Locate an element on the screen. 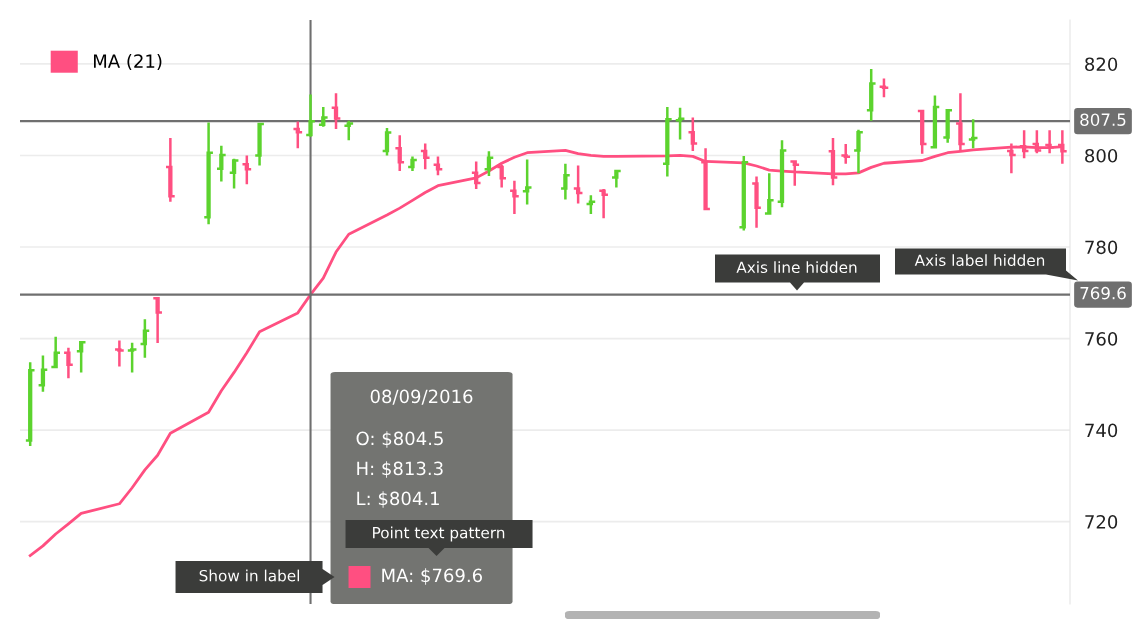  ref-line-label: 769.6 is located at coordinates (1103, 293).